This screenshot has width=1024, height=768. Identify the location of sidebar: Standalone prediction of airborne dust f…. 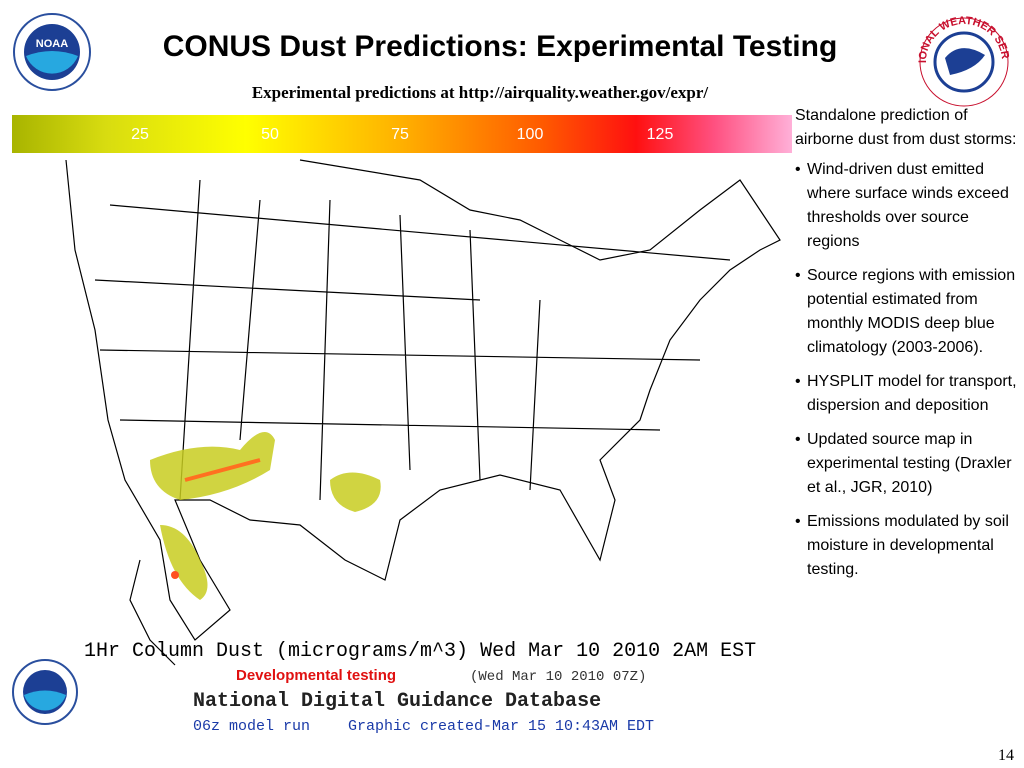
(906, 348).